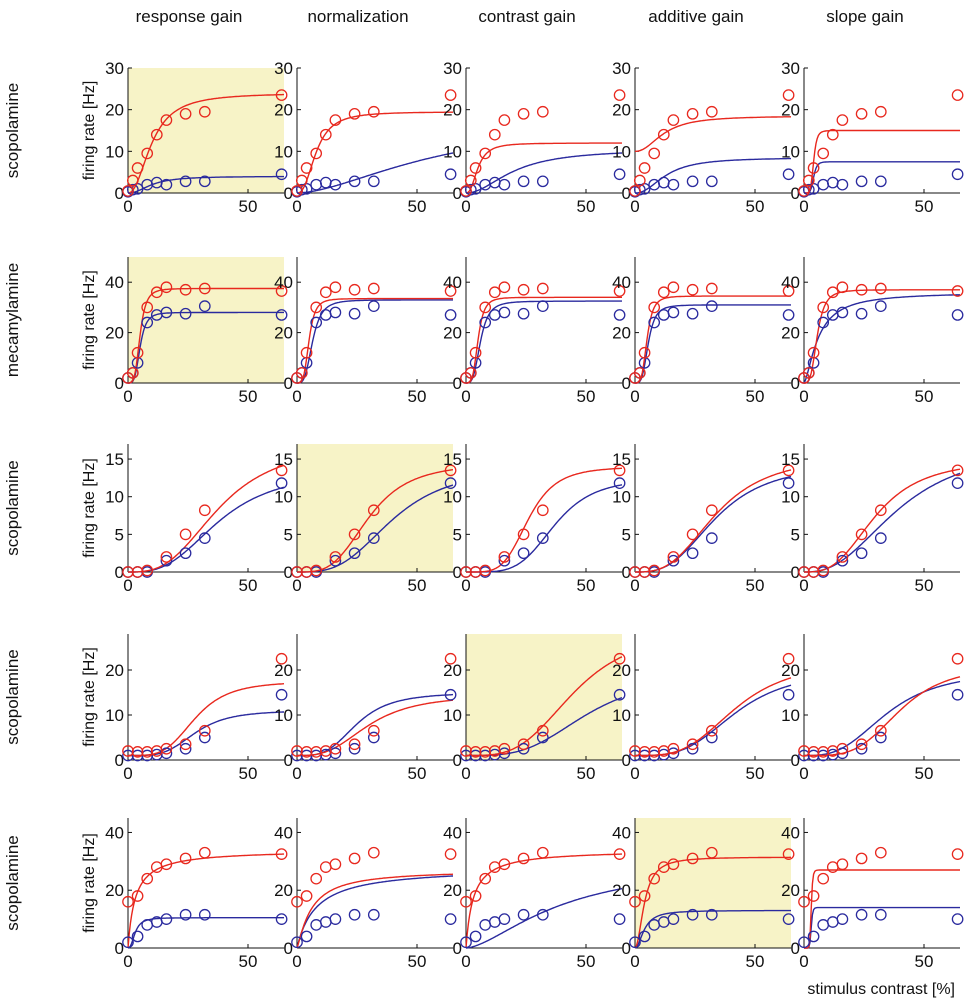 The image size is (964, 1005). I want to click on panel: 0 10 20 0 50, so click(872, 708).